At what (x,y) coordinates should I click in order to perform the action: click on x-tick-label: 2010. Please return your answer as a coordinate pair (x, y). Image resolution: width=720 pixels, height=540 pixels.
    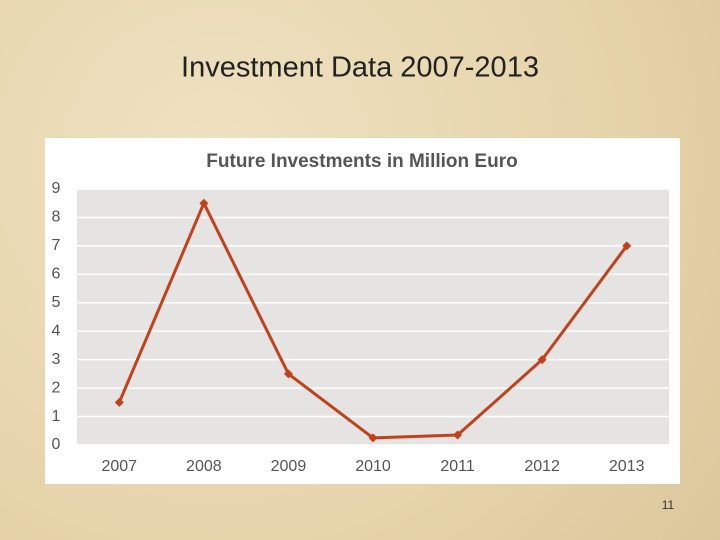
    Looking at the image, I should click on (373, 466).